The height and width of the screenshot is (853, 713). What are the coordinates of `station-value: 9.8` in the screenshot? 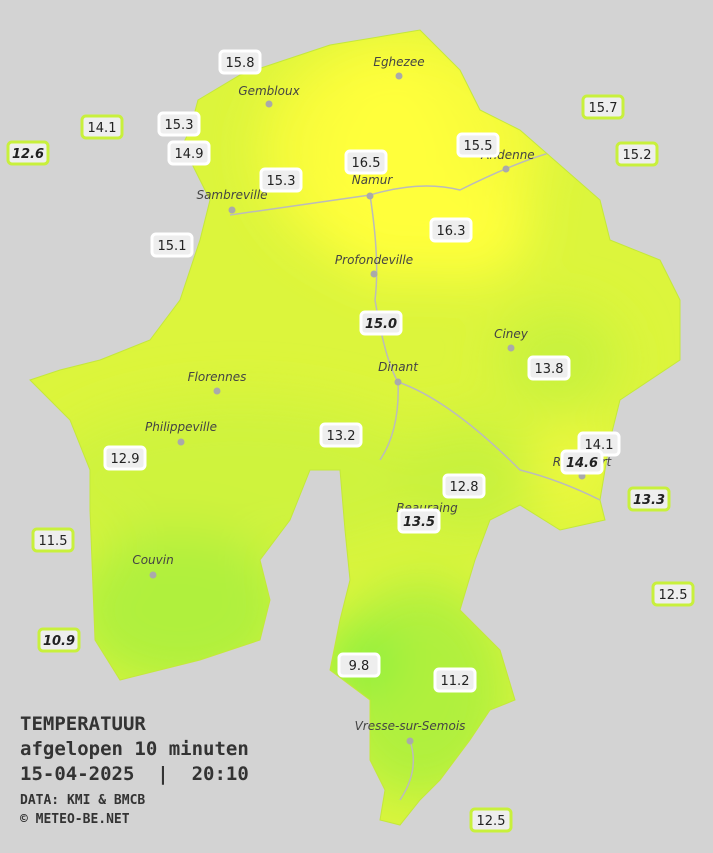 It's located at (359, 666).